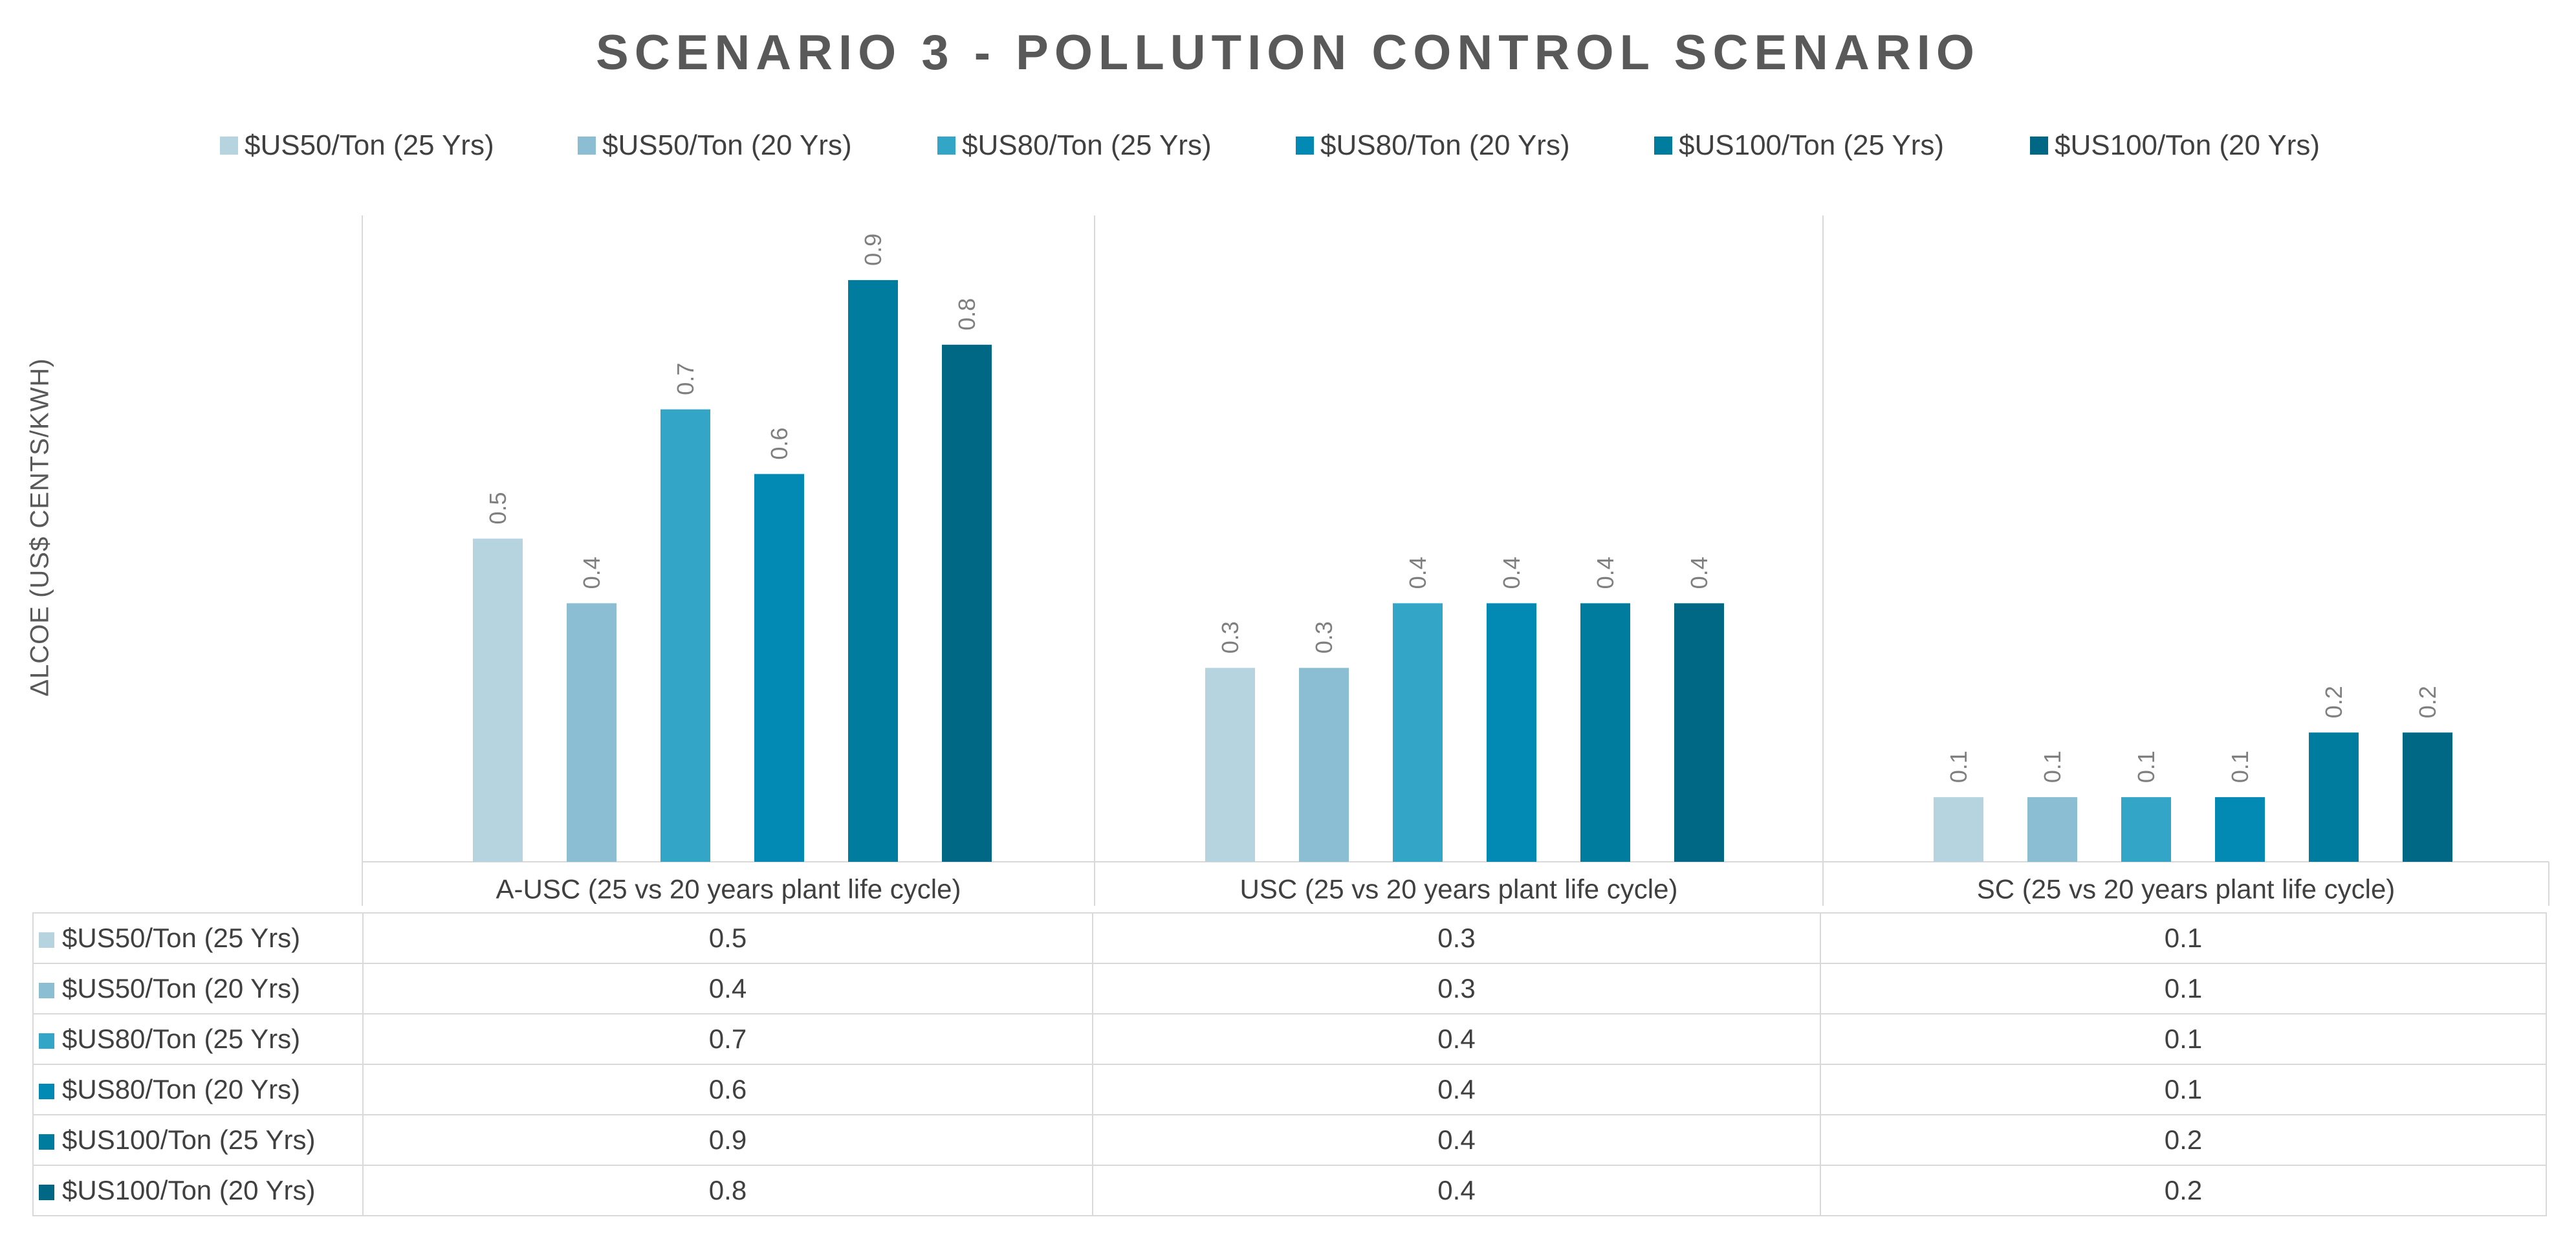 The image size is (2576, 1250). I want to click on data-label: 0.9, so click(873, 250).